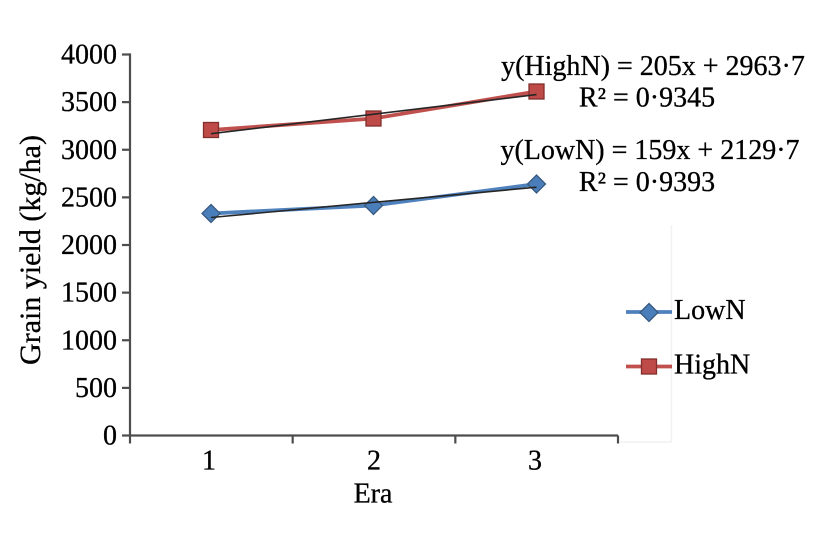 This screenshot has width=831, height=536. Describe the element at coordinates (89, 245) in the screenshot. I see `svg-text: 2000` at that location.